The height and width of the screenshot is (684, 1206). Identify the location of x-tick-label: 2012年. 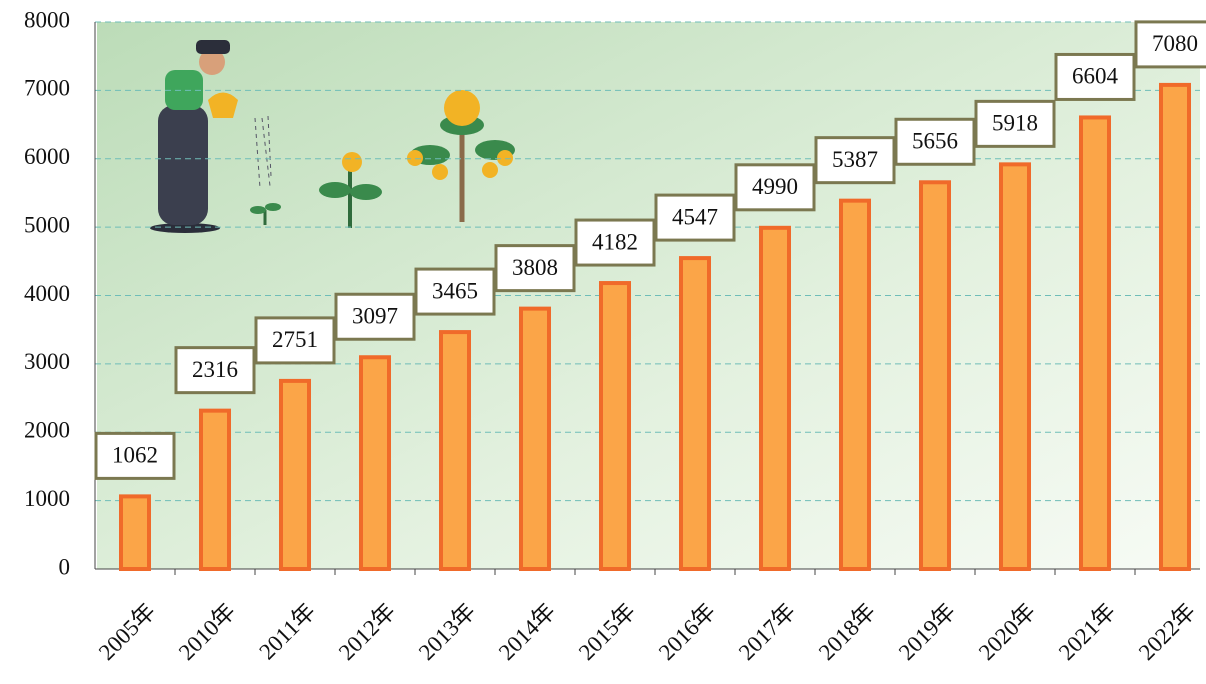
(367, 632).